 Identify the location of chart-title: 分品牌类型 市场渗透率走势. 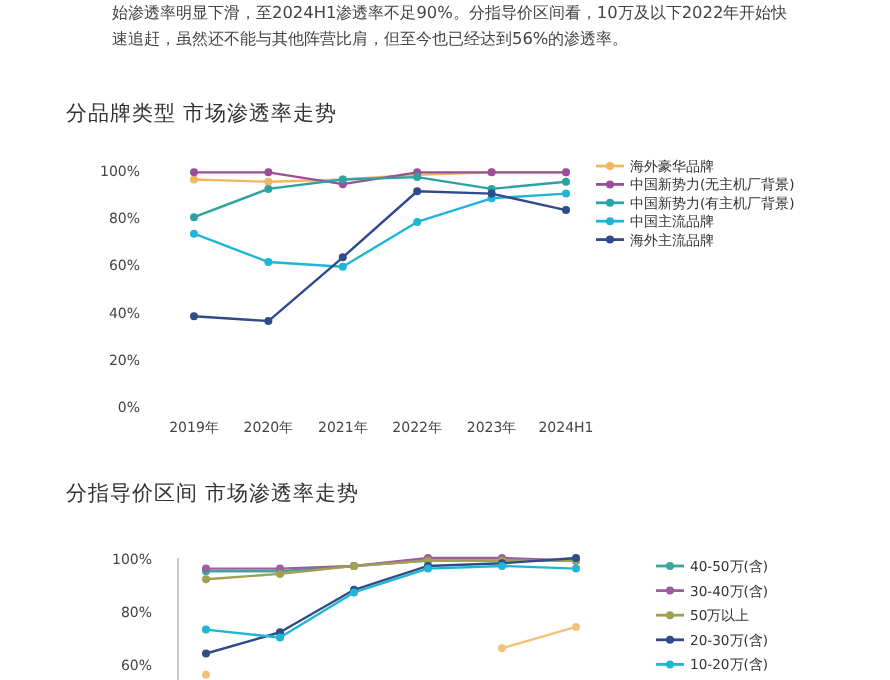
(201, 113).